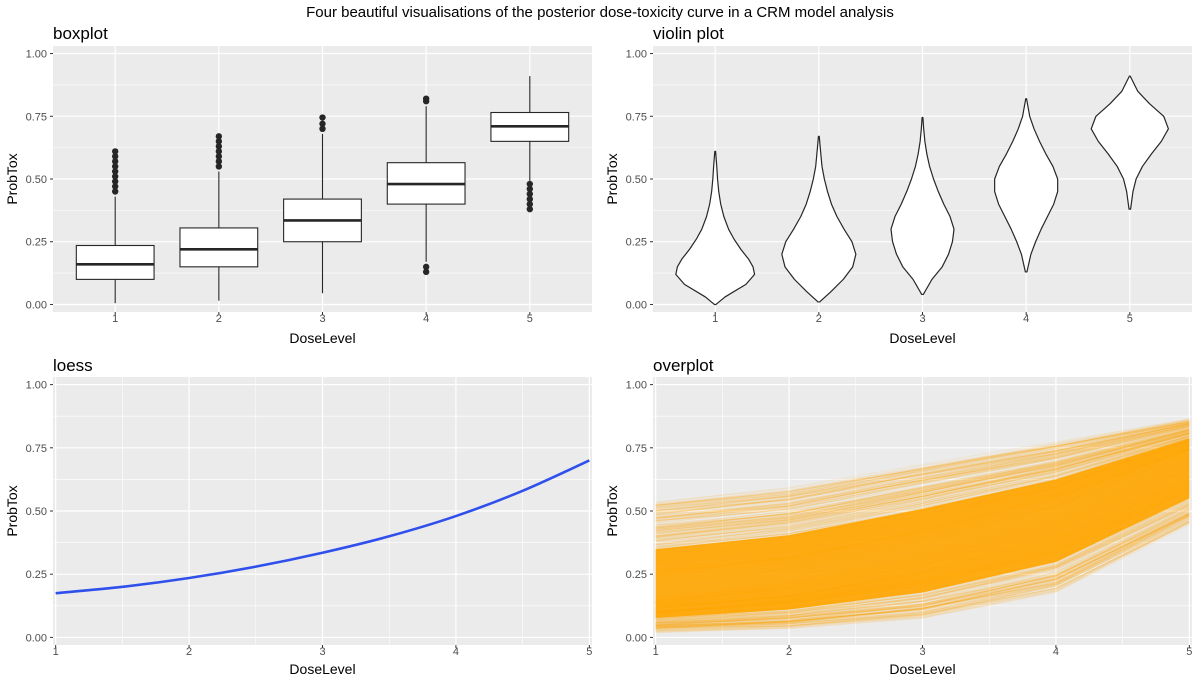 This screenshot has height=681, width=1200. What do you see at coordinates (1130, 319) in the screenshot?
I see `x-tick-label: 5` at bounding box center [1130, 319].